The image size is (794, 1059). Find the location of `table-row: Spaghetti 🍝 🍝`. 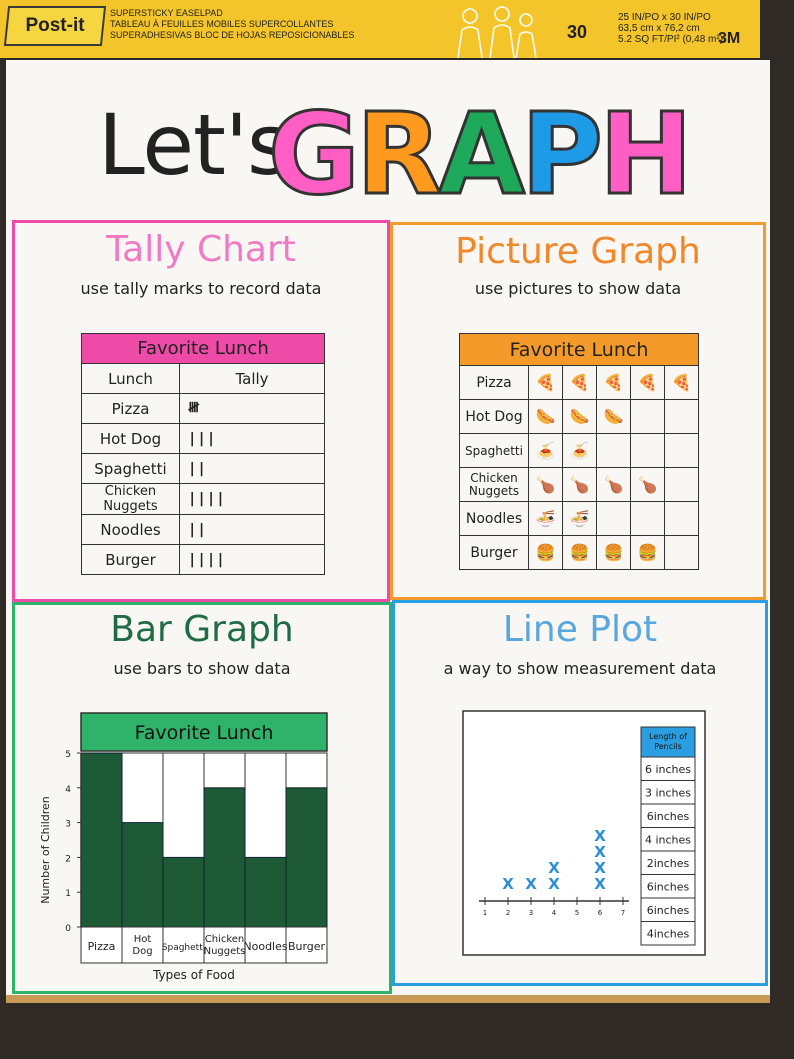

table-row: Spaghetti 🍝 🍝 is located at coordinates (579, 450).